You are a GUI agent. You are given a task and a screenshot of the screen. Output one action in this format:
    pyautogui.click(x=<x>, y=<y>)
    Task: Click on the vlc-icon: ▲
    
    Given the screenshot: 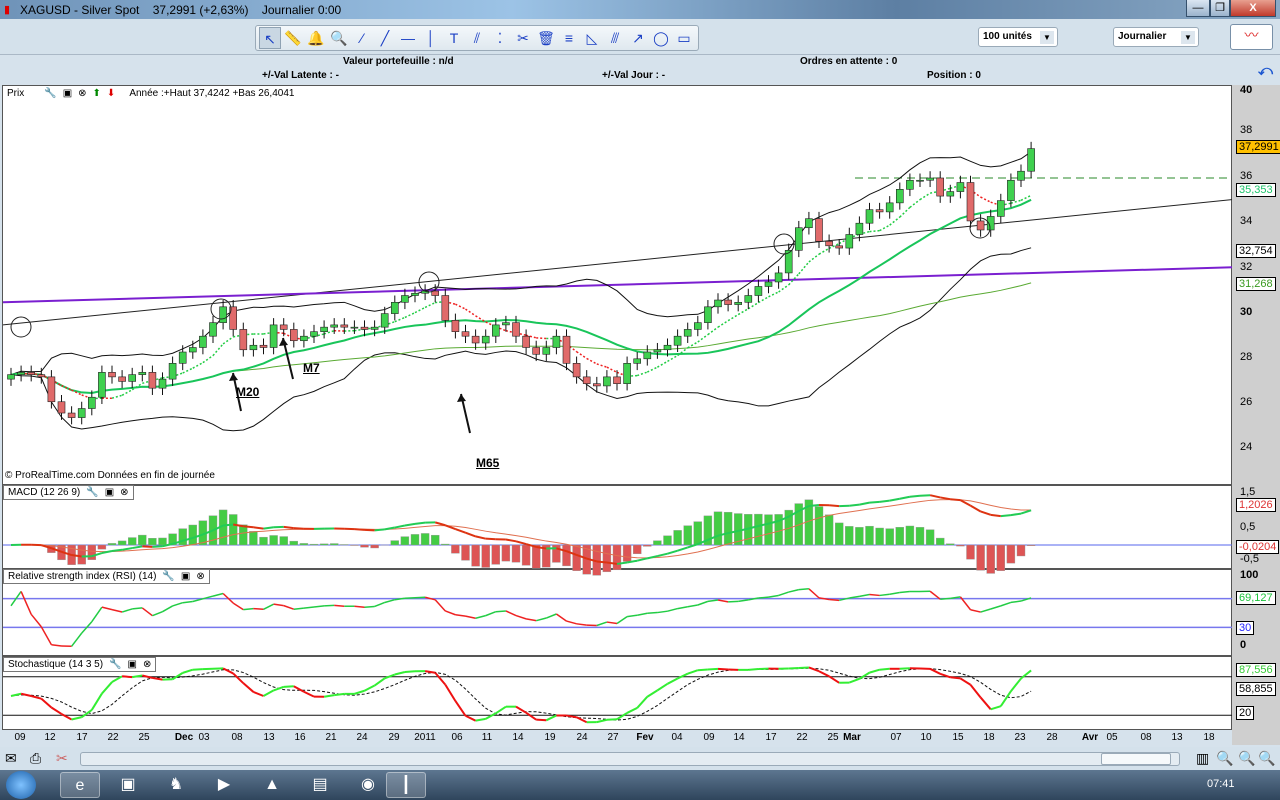 What is the action you would take?
    pyautogui.click(x=272, y=784)
    